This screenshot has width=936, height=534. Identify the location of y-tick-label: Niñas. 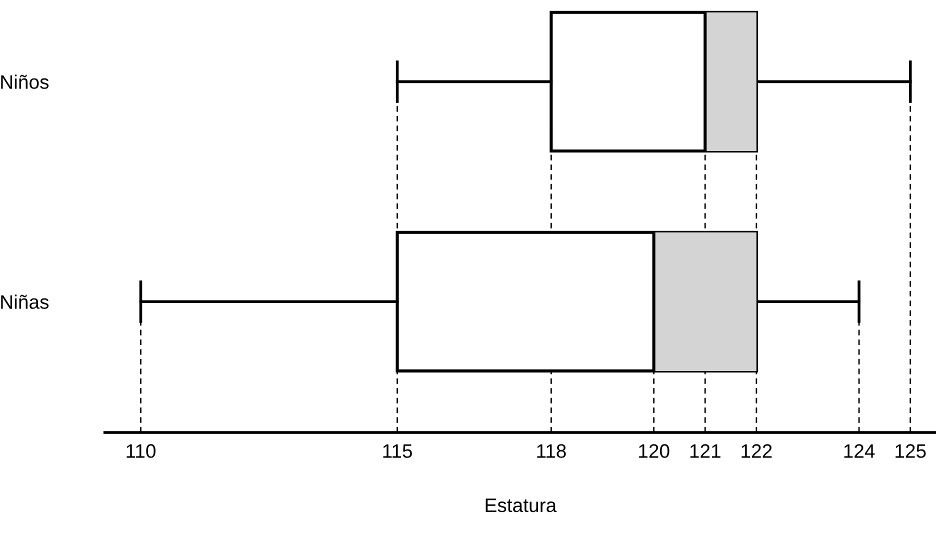
(25, 301).